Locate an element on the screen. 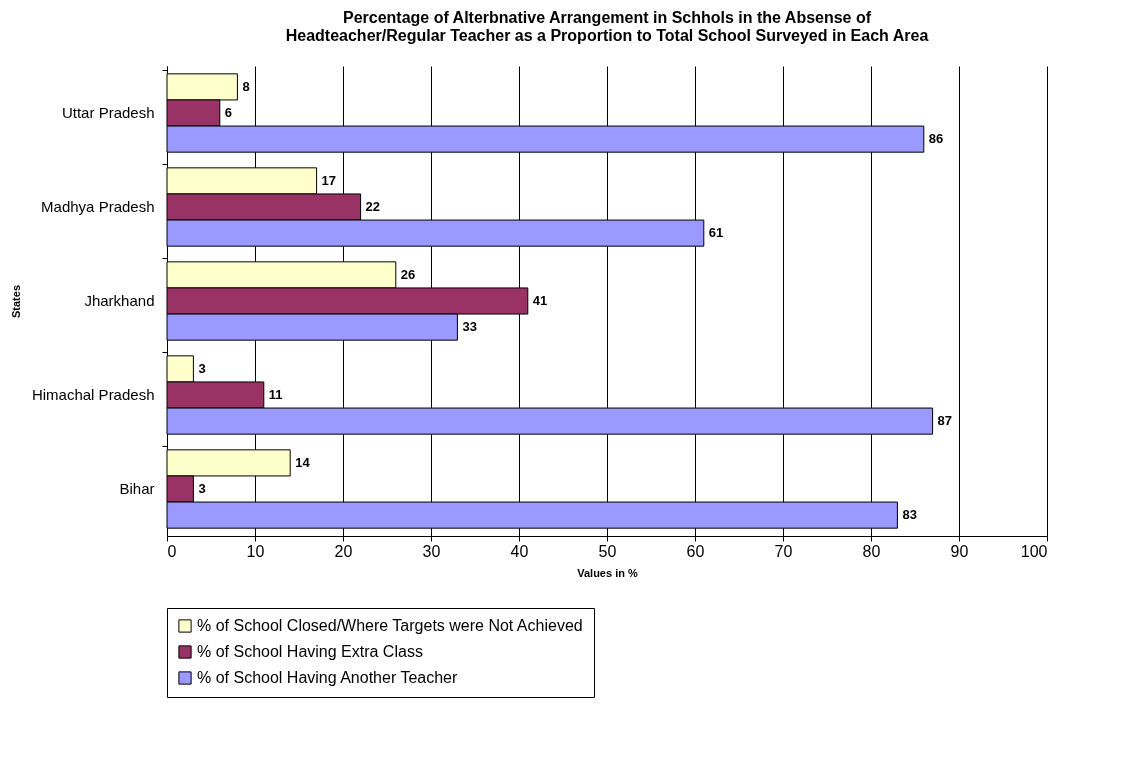 This screenshot has height=775, width=1131. x-tick-label: 100 is located at coordinates (1034, 551).